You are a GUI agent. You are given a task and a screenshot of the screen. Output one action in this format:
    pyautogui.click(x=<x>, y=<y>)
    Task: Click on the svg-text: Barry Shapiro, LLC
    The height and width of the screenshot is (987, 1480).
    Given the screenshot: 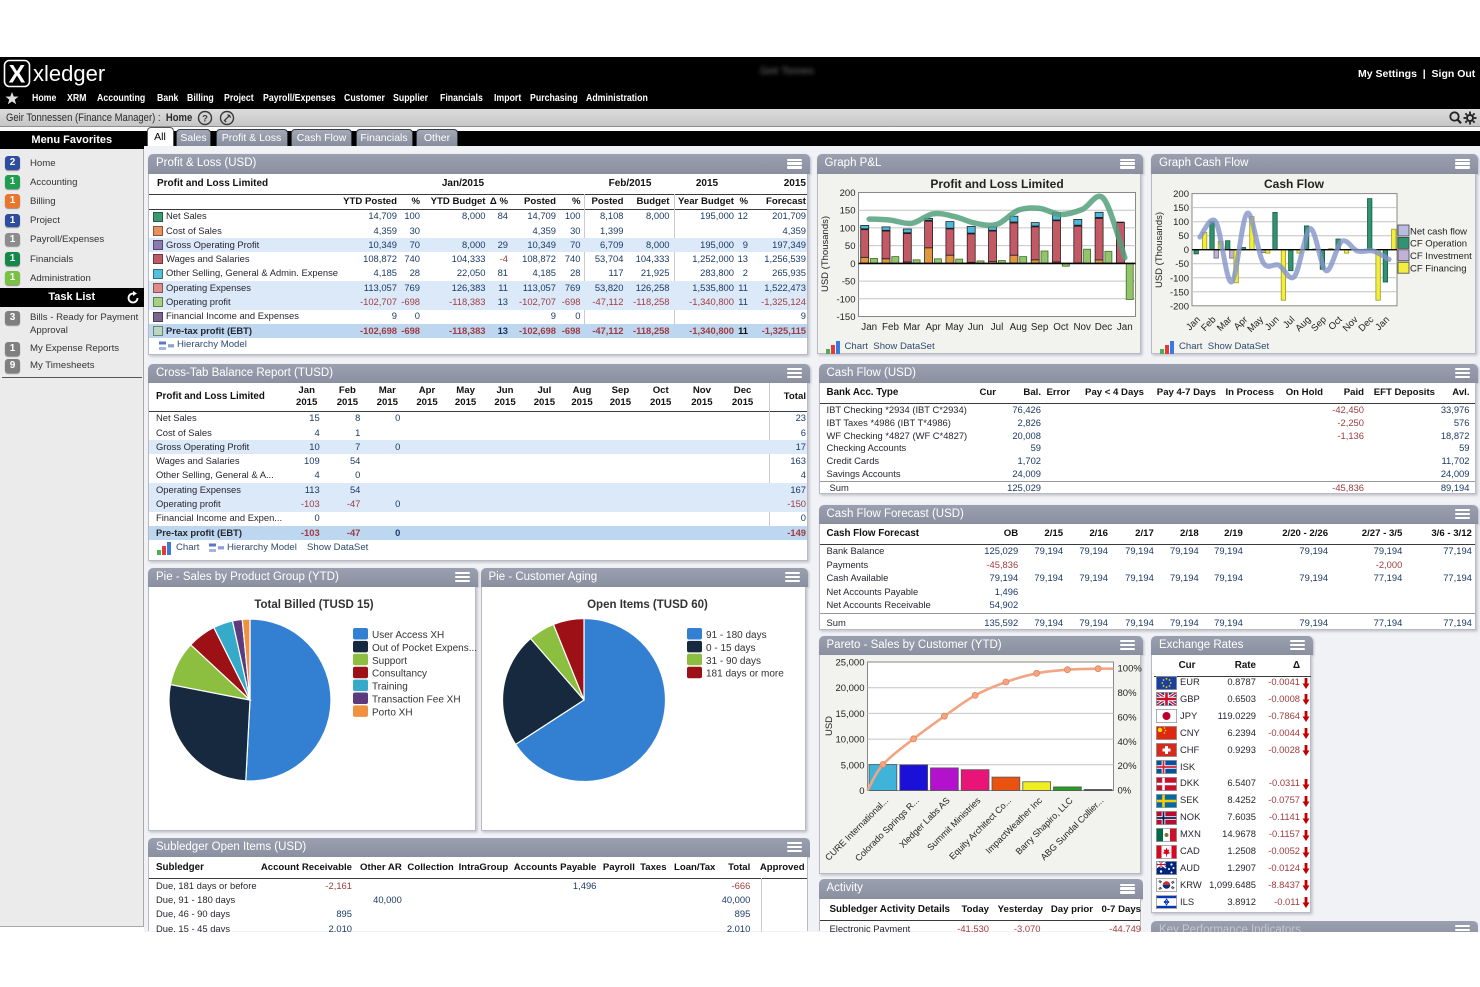 What is the action you would take?
    pyautogui.click(x=1044, y=826)
    